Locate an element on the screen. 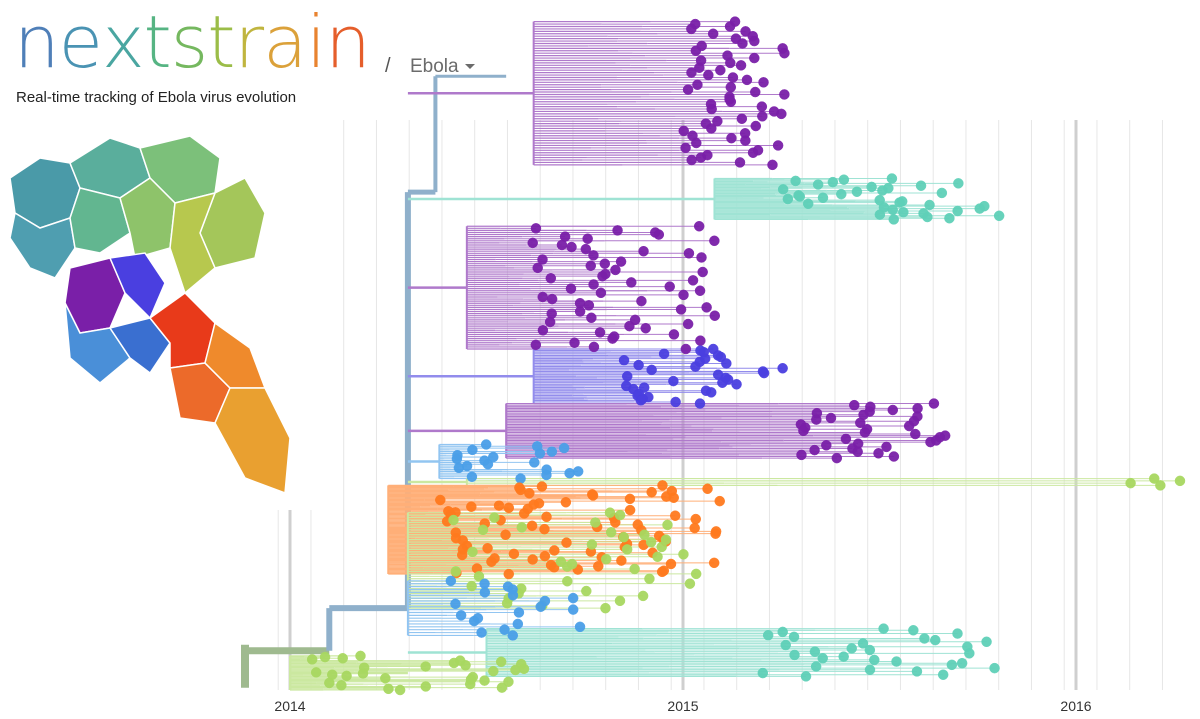  nextstrain-logo: nextstrain is located at coordinates (192, 42).